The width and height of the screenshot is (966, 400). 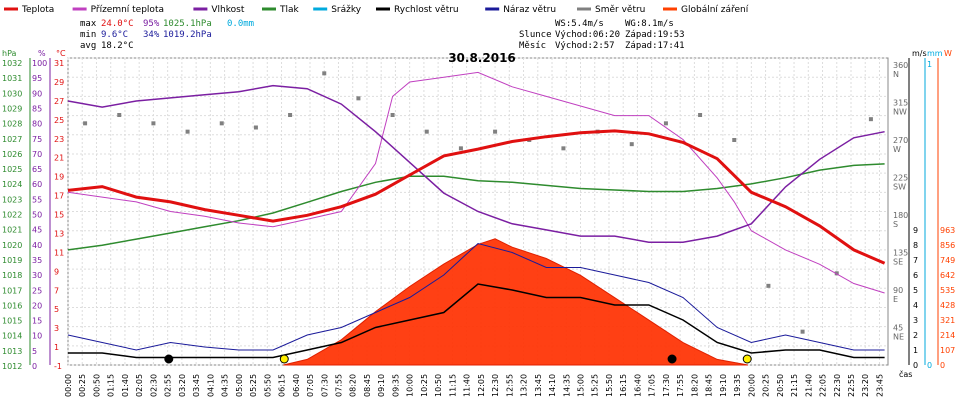 I want to click on temp-tick: 25, so click(x=59, y=120).